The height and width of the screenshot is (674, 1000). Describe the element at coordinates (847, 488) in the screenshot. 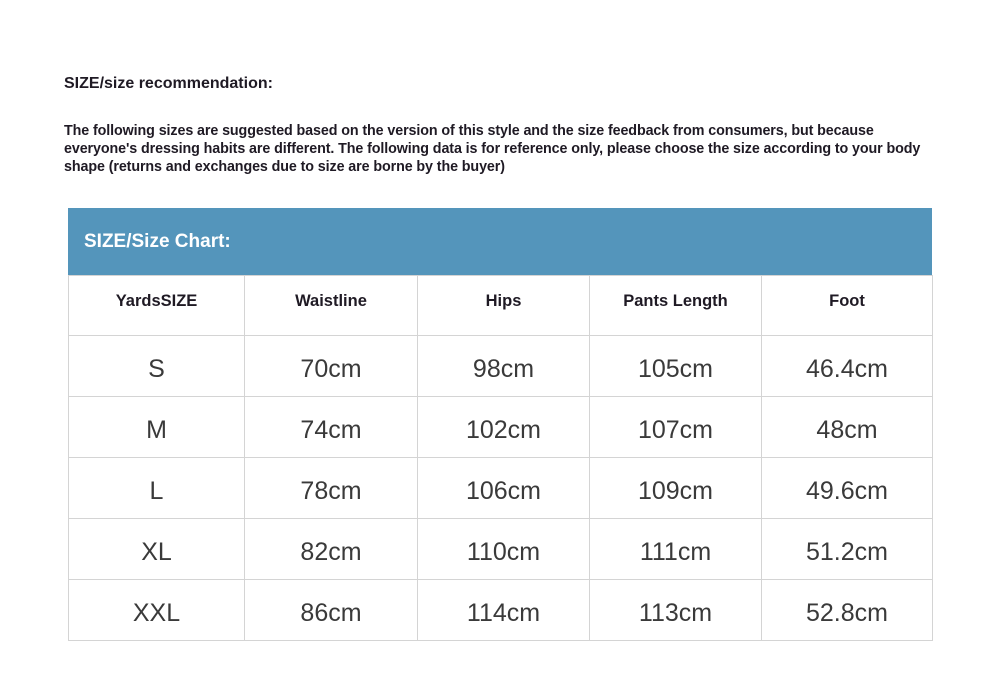

I see `table-cell: 49.6cm` at that location.